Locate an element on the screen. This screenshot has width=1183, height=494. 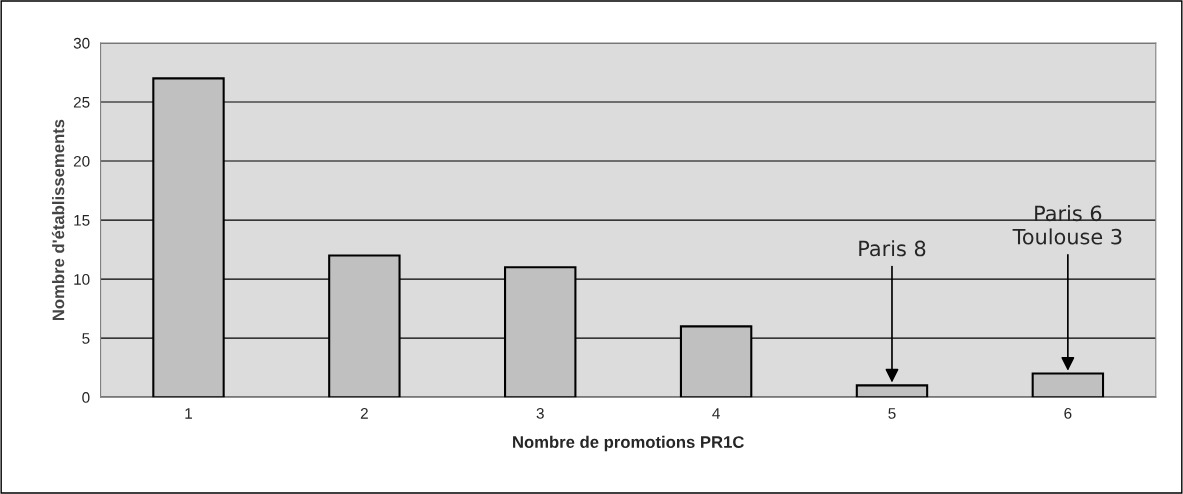
y-tick-label: 30 is located at coordinates (81, 43).